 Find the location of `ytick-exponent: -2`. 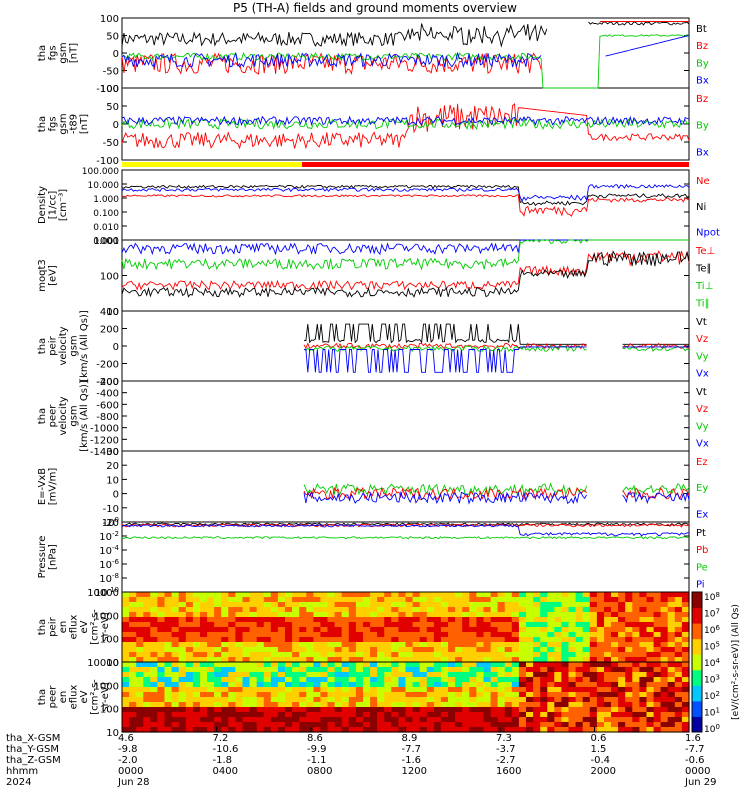

ytick-exponent: -2 is located at coordinates (115, 534).